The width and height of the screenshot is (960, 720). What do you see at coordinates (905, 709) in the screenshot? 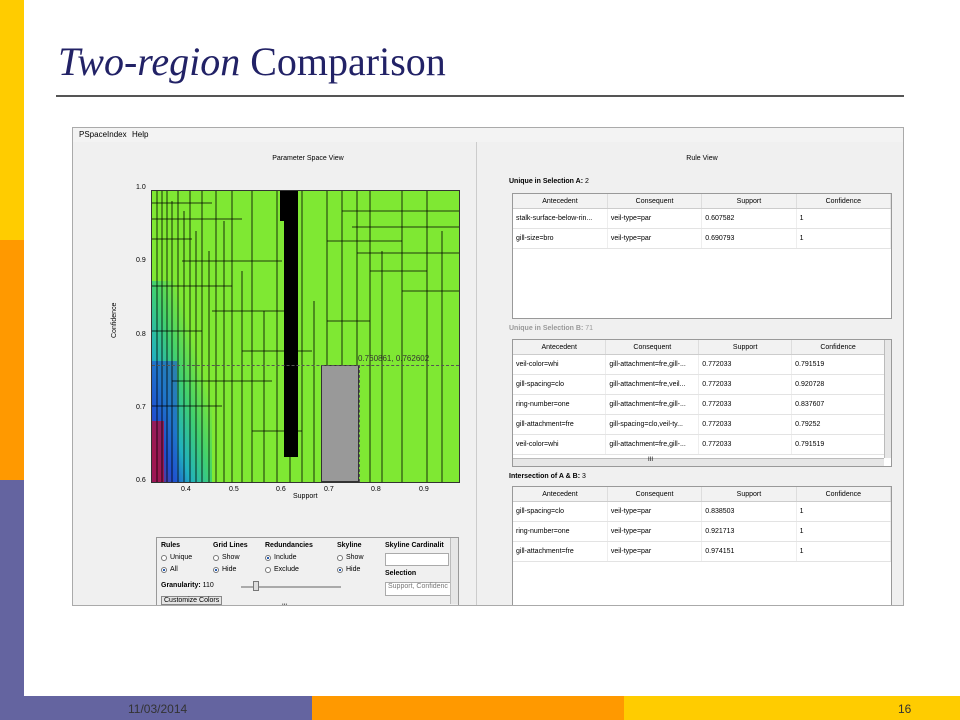
I see `slide-page-number: 16` at bounding box center [905, 709].